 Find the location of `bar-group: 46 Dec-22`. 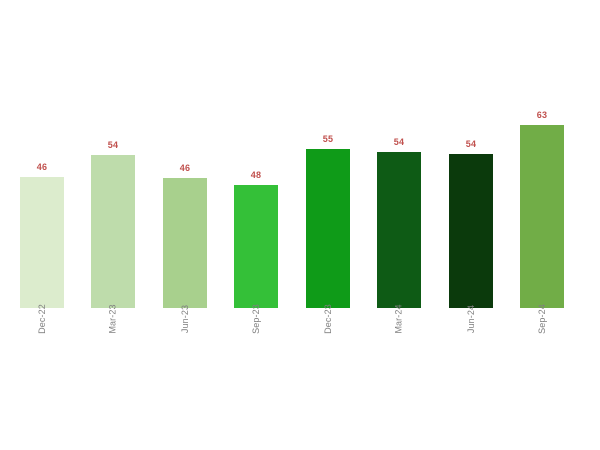

bar-group: 46 Dec-22 is located at coordinates (42, 248).